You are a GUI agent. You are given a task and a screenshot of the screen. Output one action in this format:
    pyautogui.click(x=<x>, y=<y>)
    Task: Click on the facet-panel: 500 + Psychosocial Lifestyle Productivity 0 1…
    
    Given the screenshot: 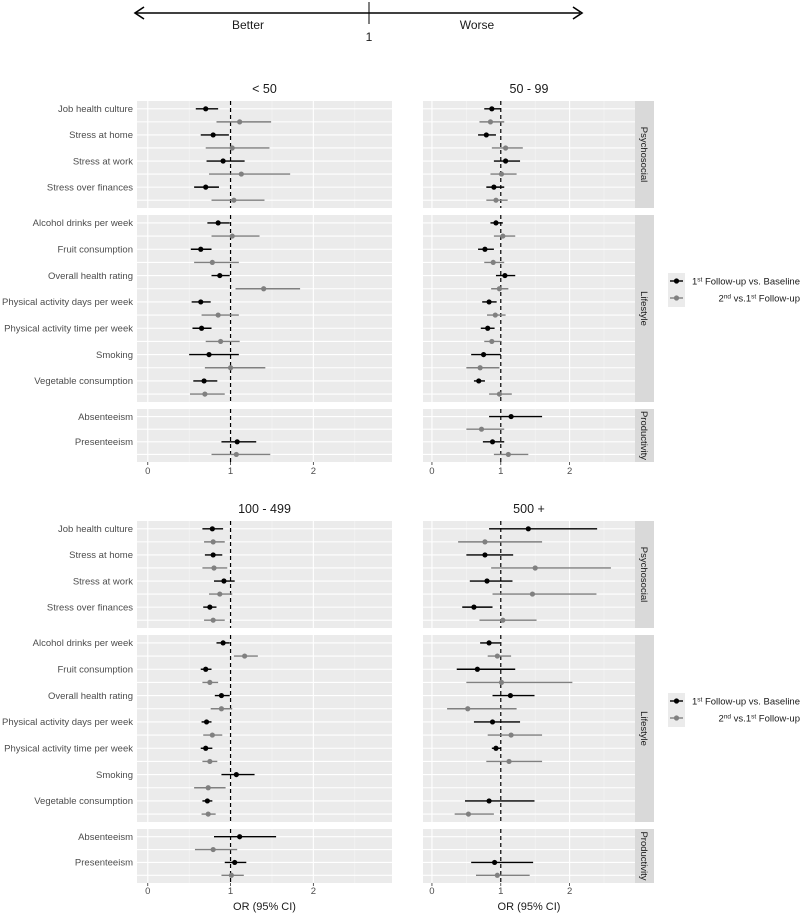 What is the action you would take?
    pyautogui.click(x=538, y=707)
    